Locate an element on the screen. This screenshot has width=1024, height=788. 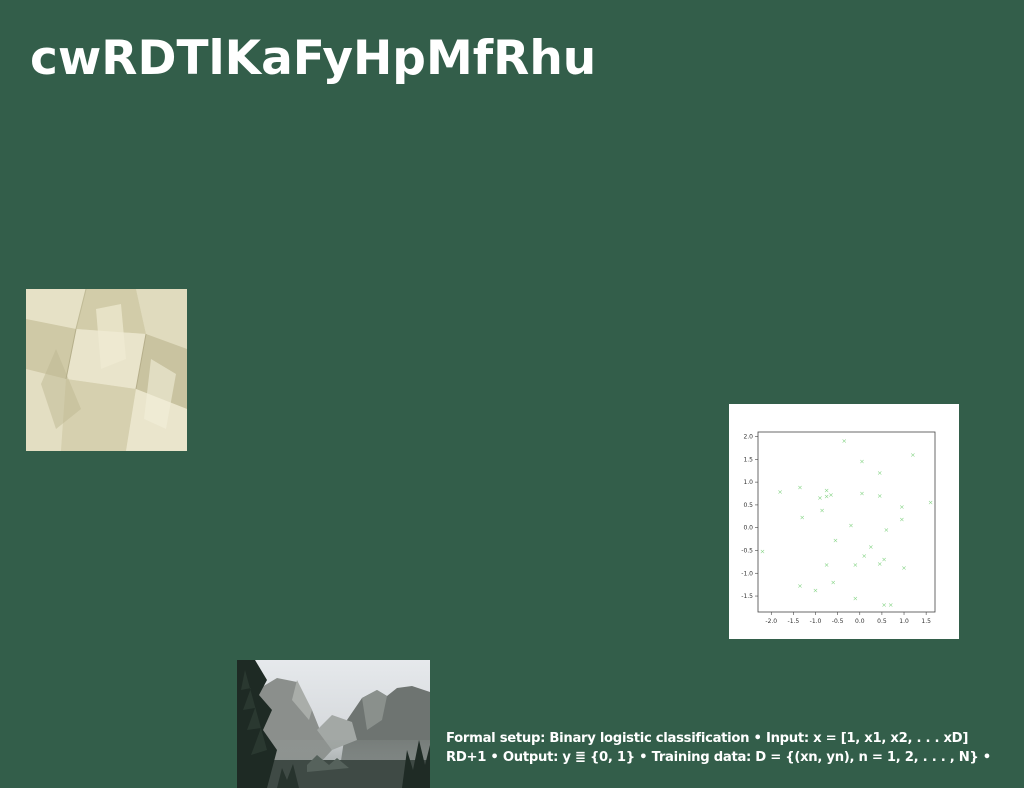
y-tick-label: 1.5 is located at coordinates (748, 459).